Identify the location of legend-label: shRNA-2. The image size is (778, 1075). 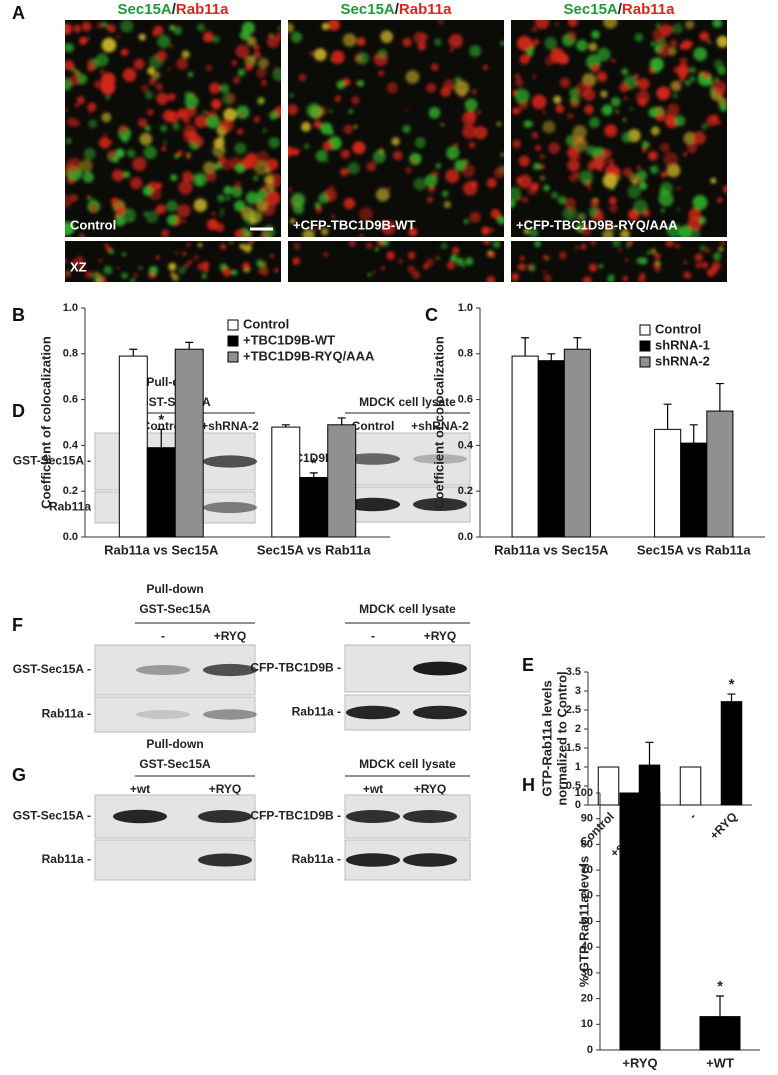
(682, 360).